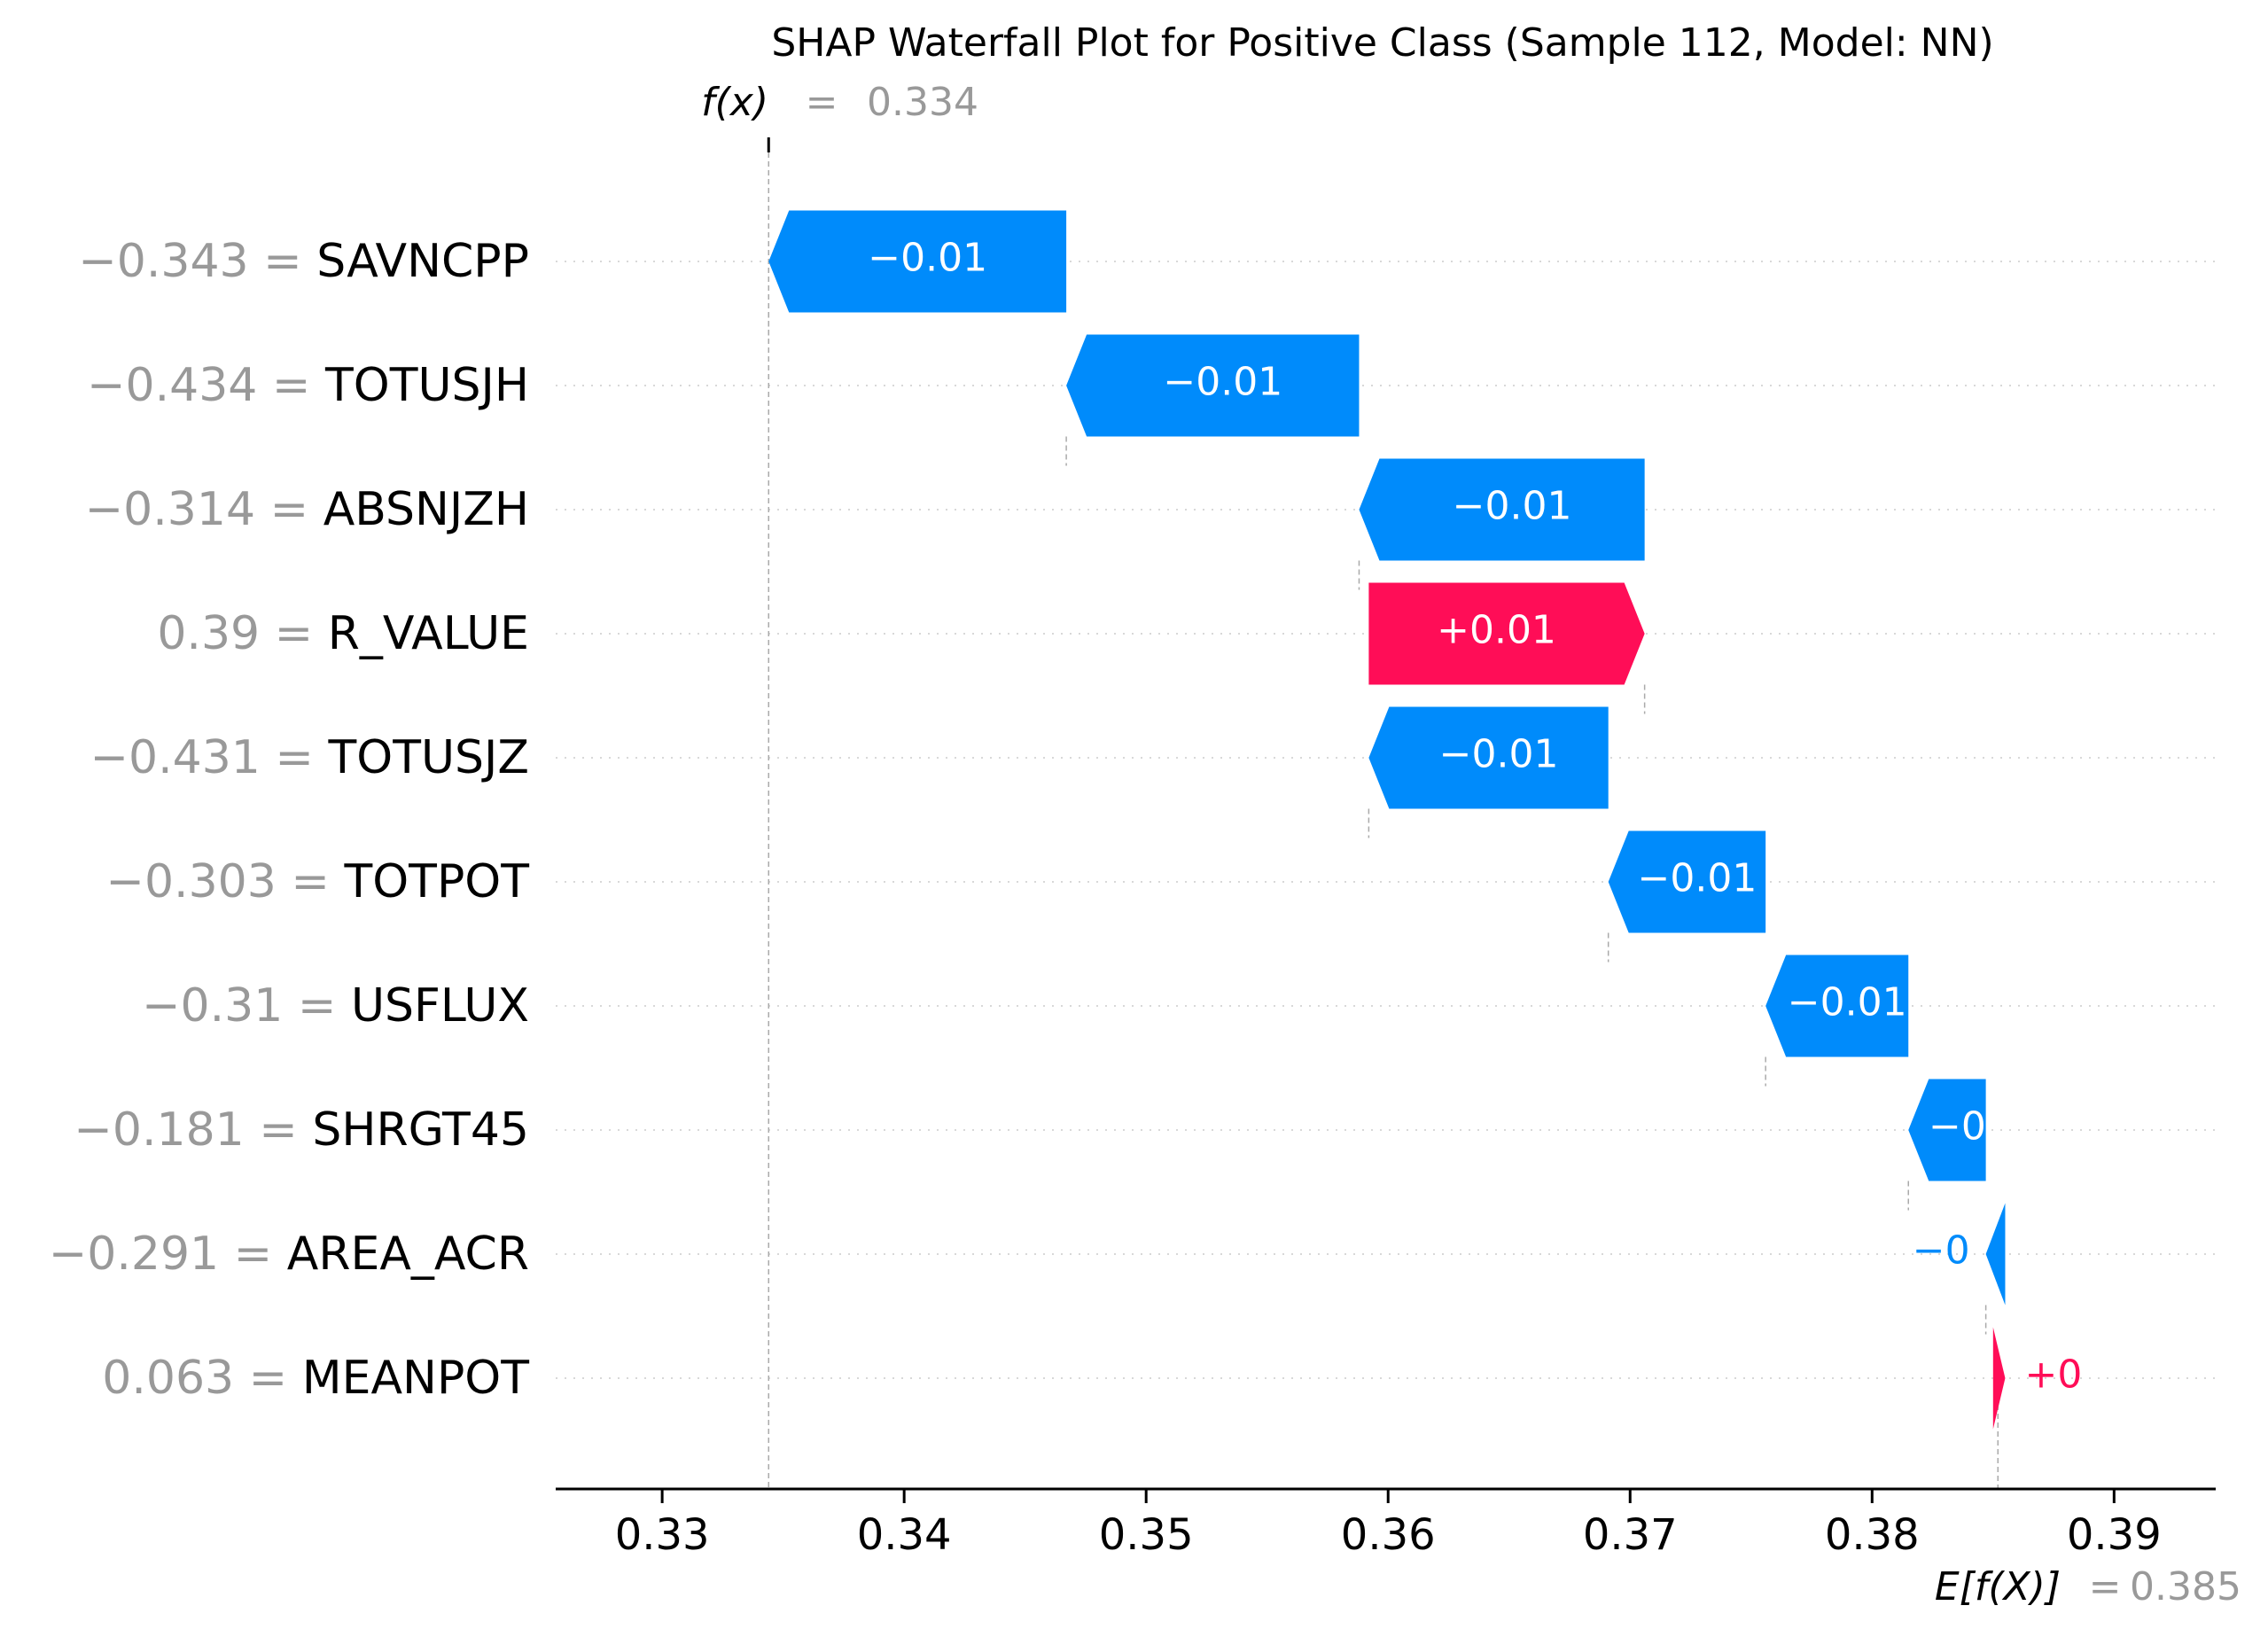 The width and height of the screenshot is (2268, 1629). I want to click on feature-label: −0.31 = USFLUX, so click(335, 1006).